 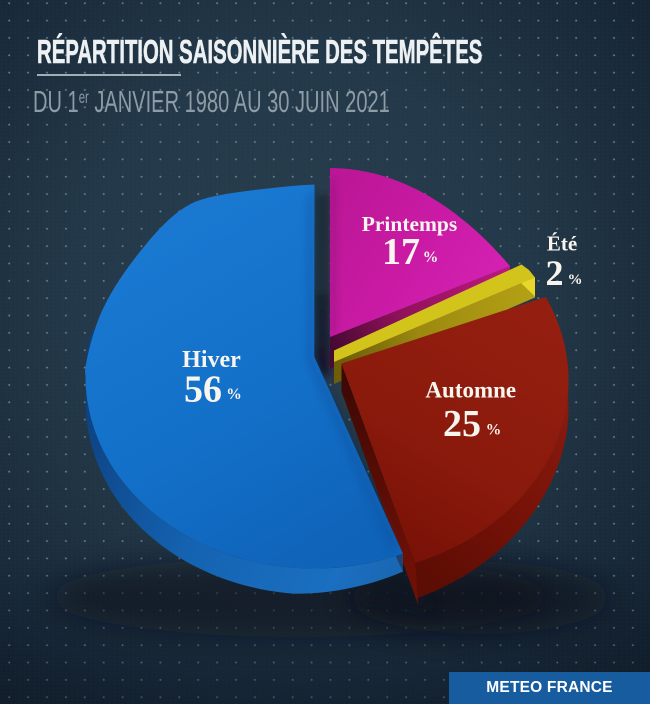 What do you see at coordinates (211, 360) in the screenshot?
I see `svg-text: Hiver` at bounding box center [211, 360].